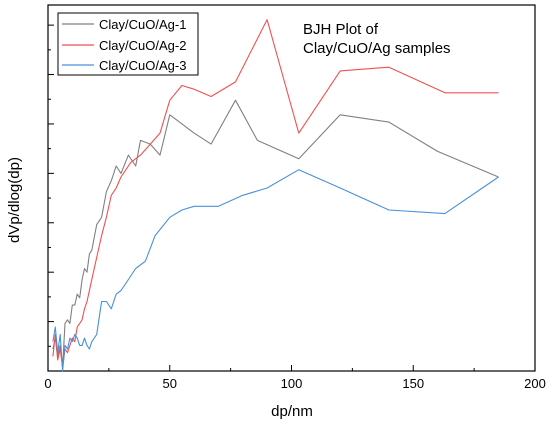  Describe the element at coordinates (47, 383) in the screenshot. I see `x-tick-label: 0` at that location.